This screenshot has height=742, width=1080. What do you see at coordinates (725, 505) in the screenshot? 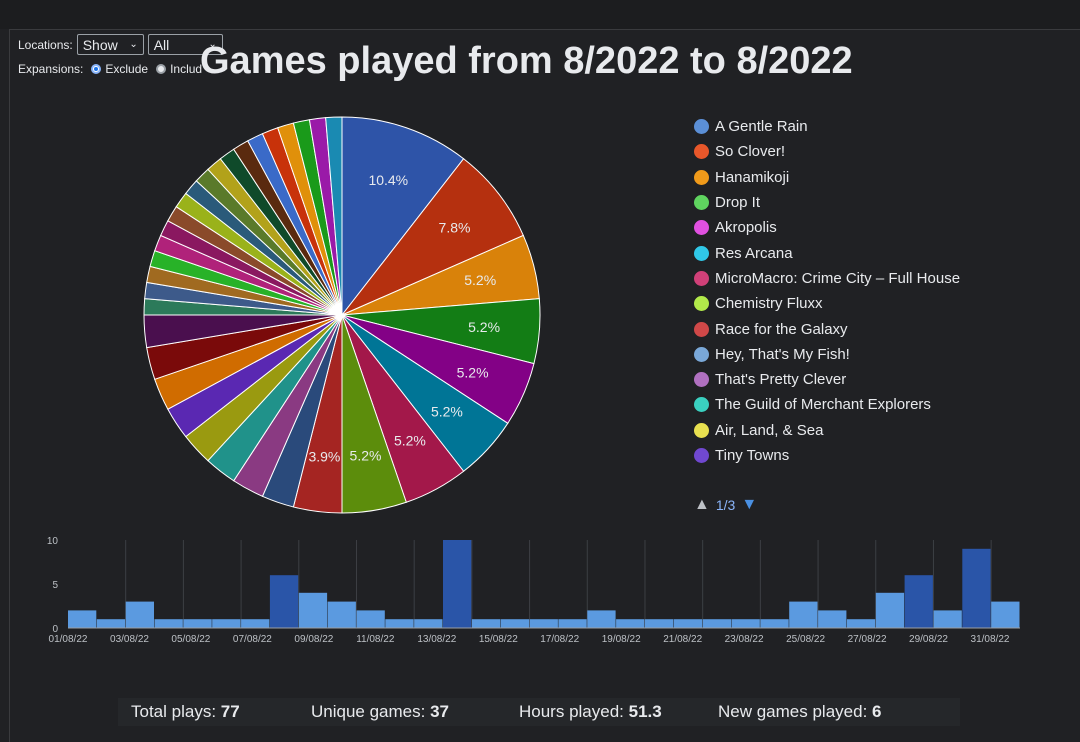
I see `legend-page-label: 1/3` at bounding box center [725, 505].